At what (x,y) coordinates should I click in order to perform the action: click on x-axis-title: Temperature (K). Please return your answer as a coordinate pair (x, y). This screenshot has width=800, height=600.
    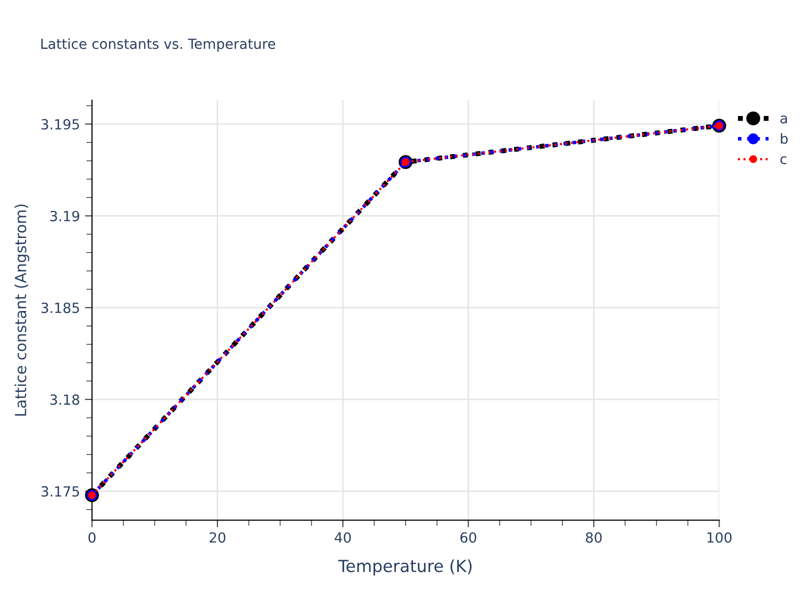
    Looking at the image, I should click on (405, 567).